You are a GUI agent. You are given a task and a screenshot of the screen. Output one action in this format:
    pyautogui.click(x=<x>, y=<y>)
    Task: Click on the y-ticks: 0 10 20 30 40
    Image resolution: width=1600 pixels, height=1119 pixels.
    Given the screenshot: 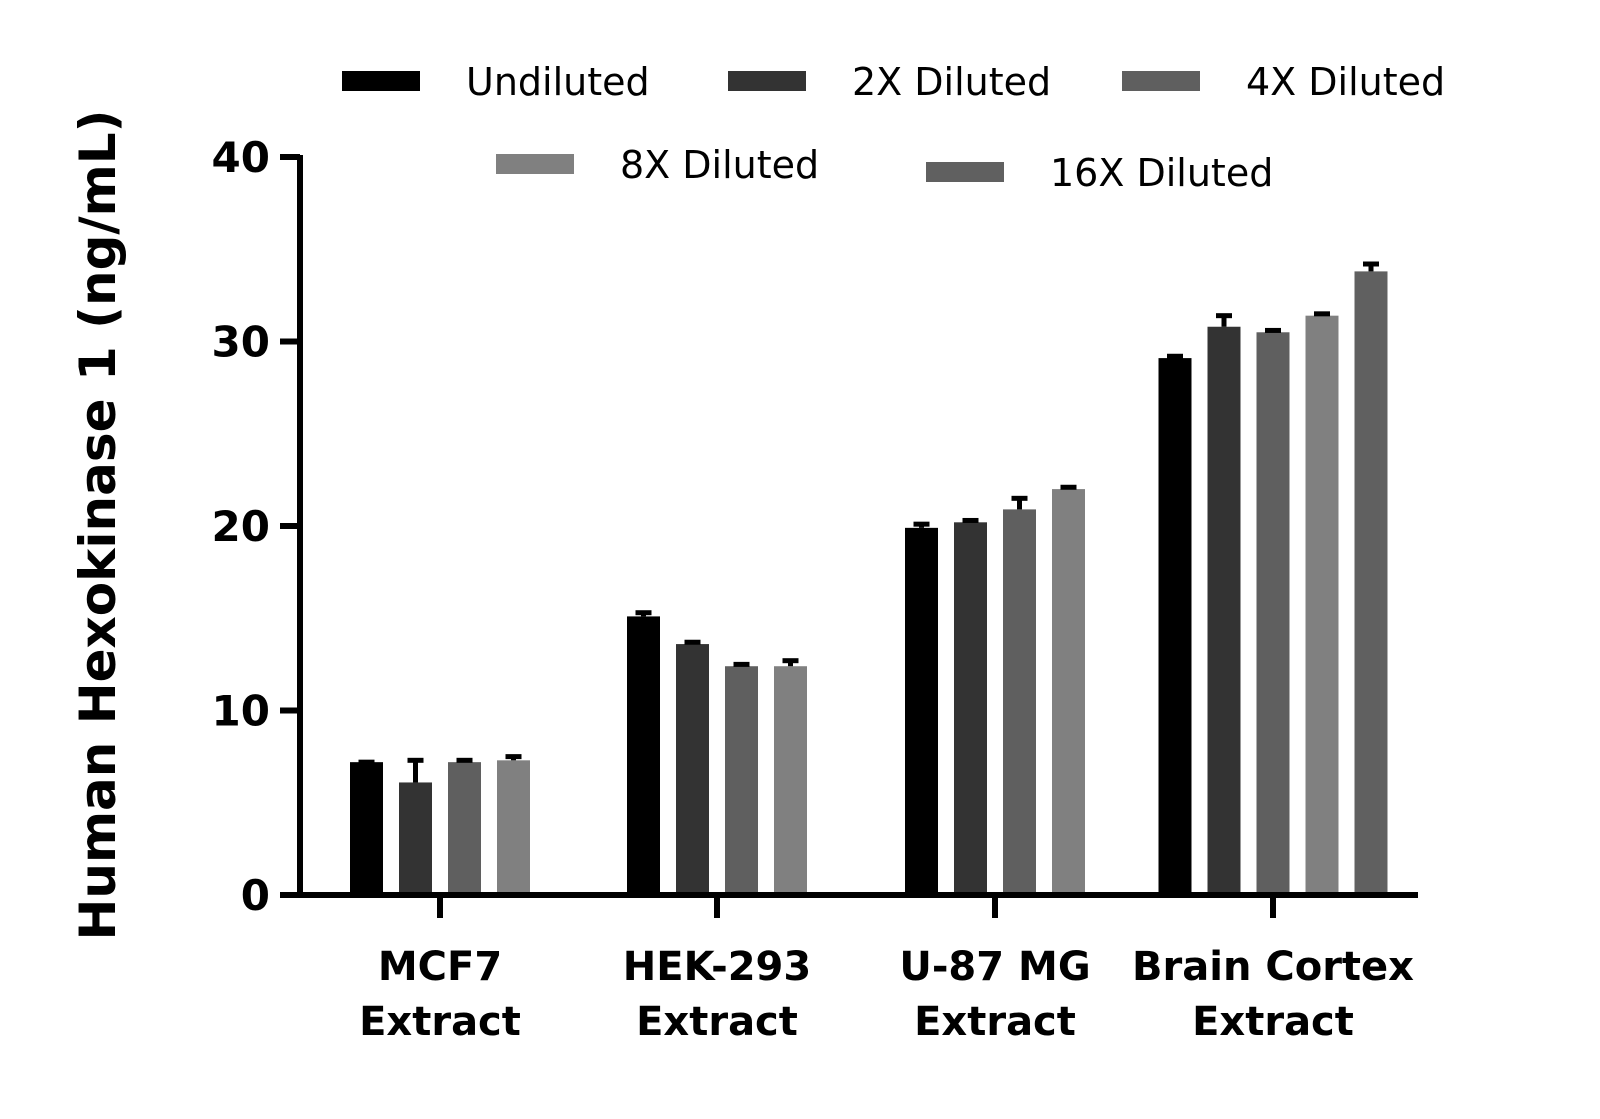 What is the action you would take?
    pyautogui.click(x=256, y=526)
    